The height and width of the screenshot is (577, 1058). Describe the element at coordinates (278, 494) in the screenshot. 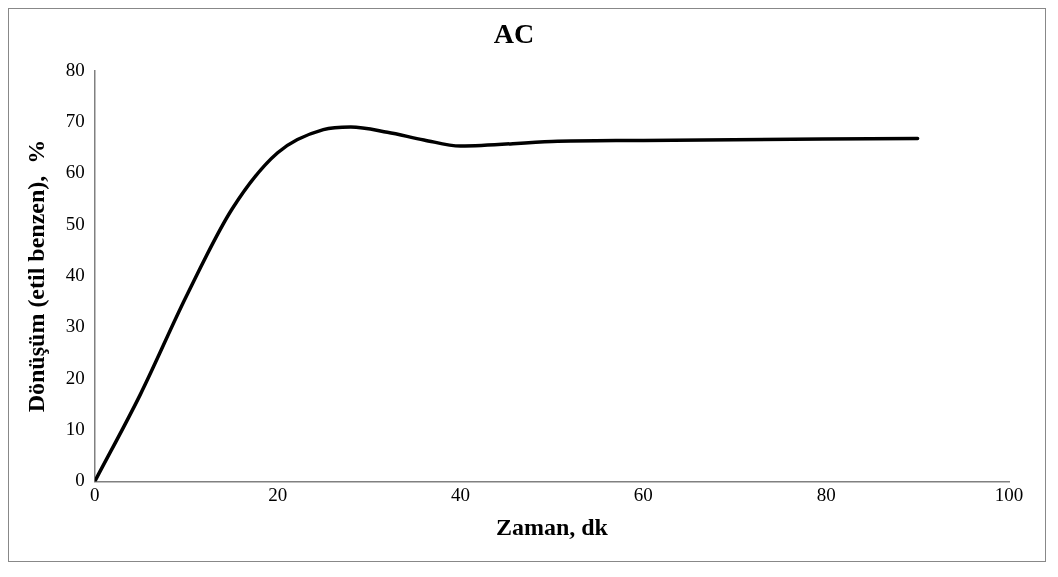

I see `x-tick-label: 20` at that location.